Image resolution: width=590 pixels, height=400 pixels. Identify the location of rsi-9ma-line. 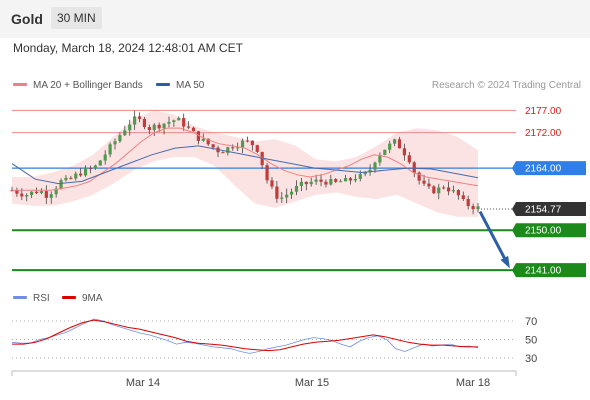
(245, 335).